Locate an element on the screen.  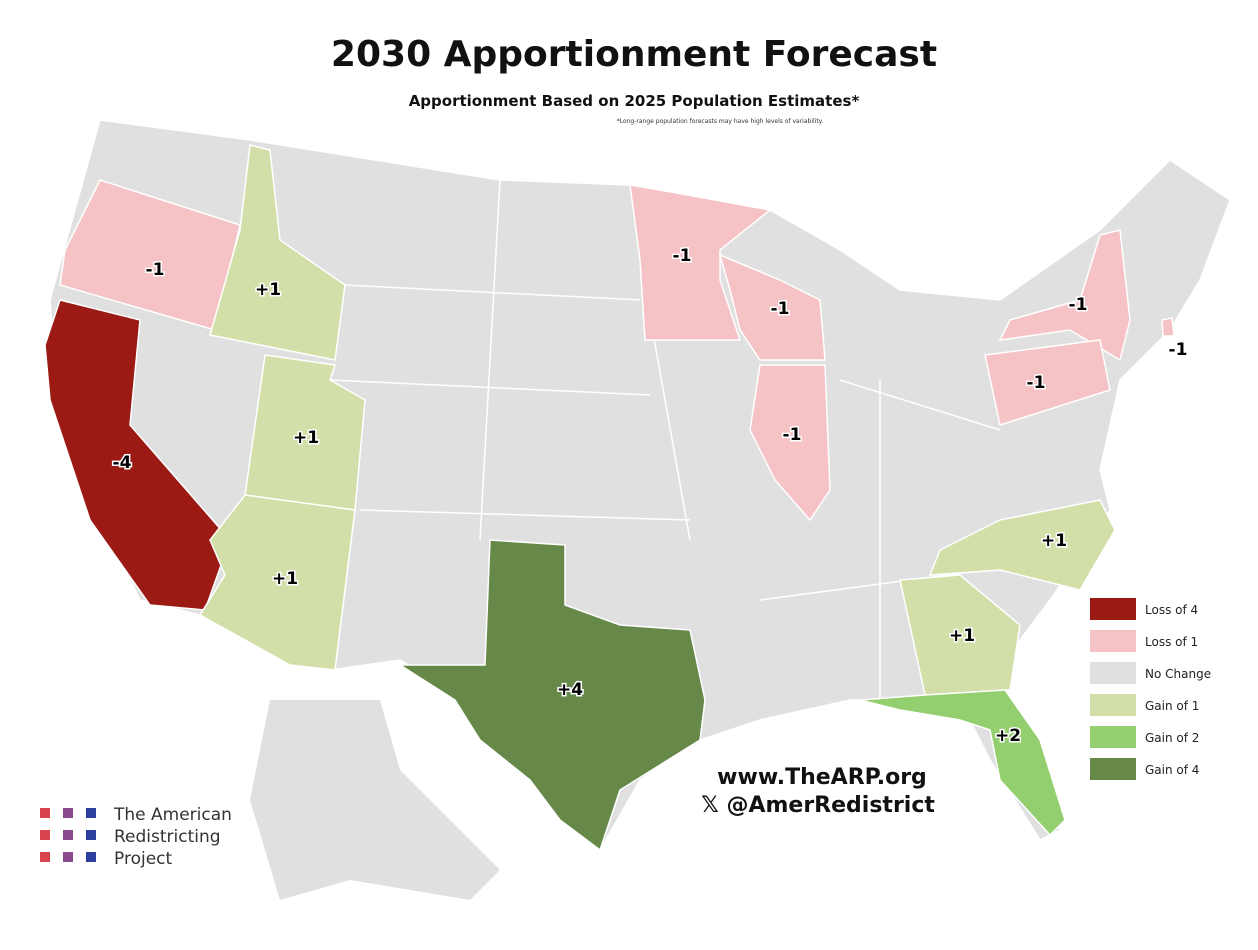
logo-text: The American is located at coordinates (172, 815).